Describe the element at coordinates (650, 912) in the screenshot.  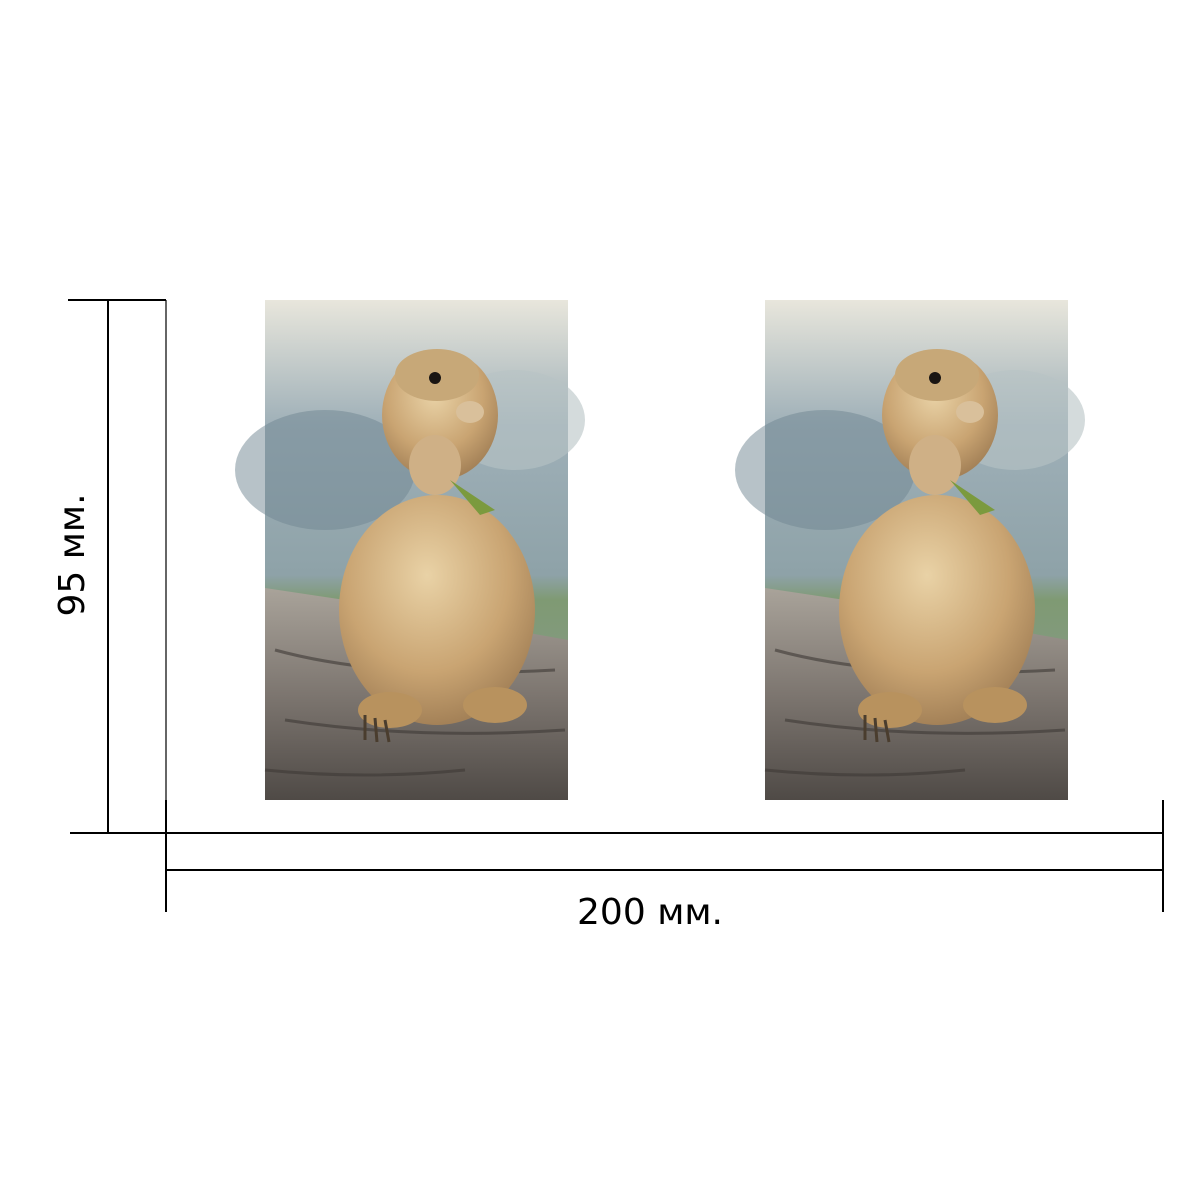
I see `width-label: 200 мм.` at that location.